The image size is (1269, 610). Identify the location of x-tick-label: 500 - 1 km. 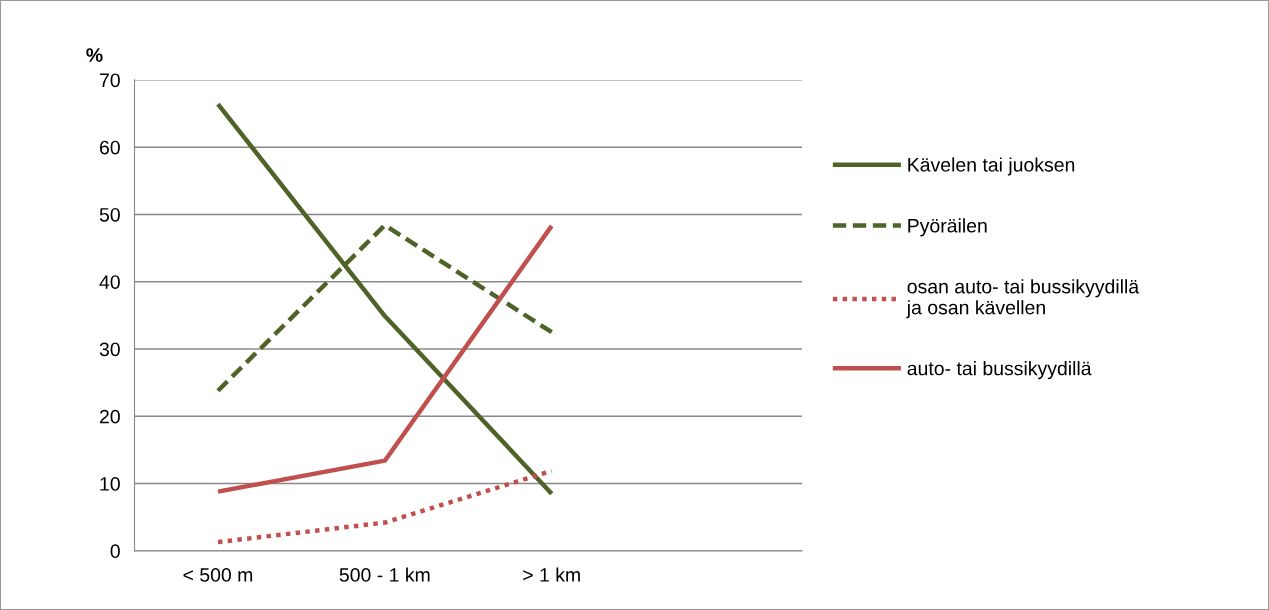
(384, 574).